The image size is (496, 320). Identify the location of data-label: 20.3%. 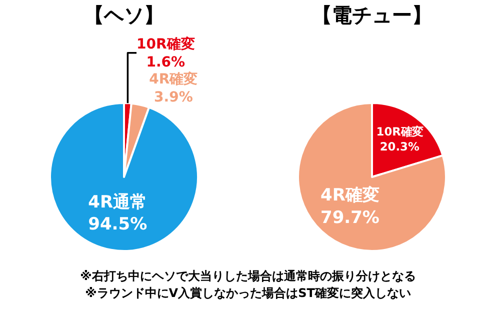
(400, 147).